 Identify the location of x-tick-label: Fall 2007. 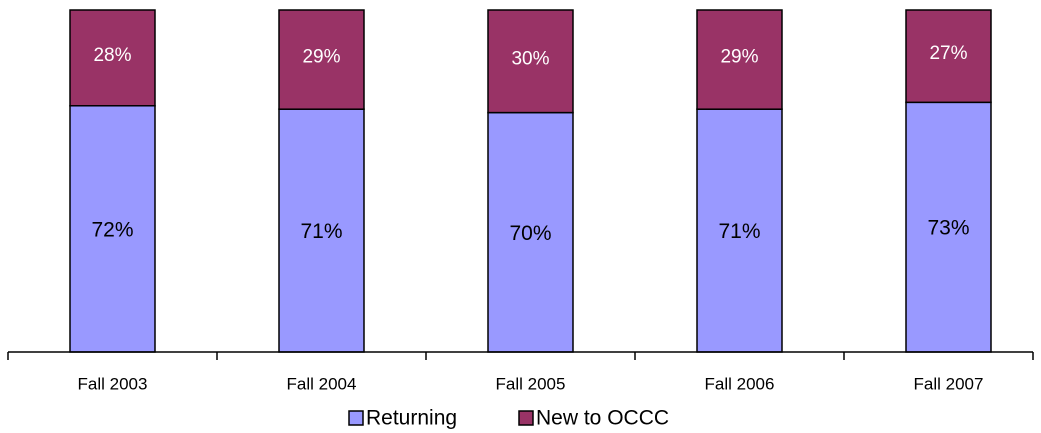
(949, 383).